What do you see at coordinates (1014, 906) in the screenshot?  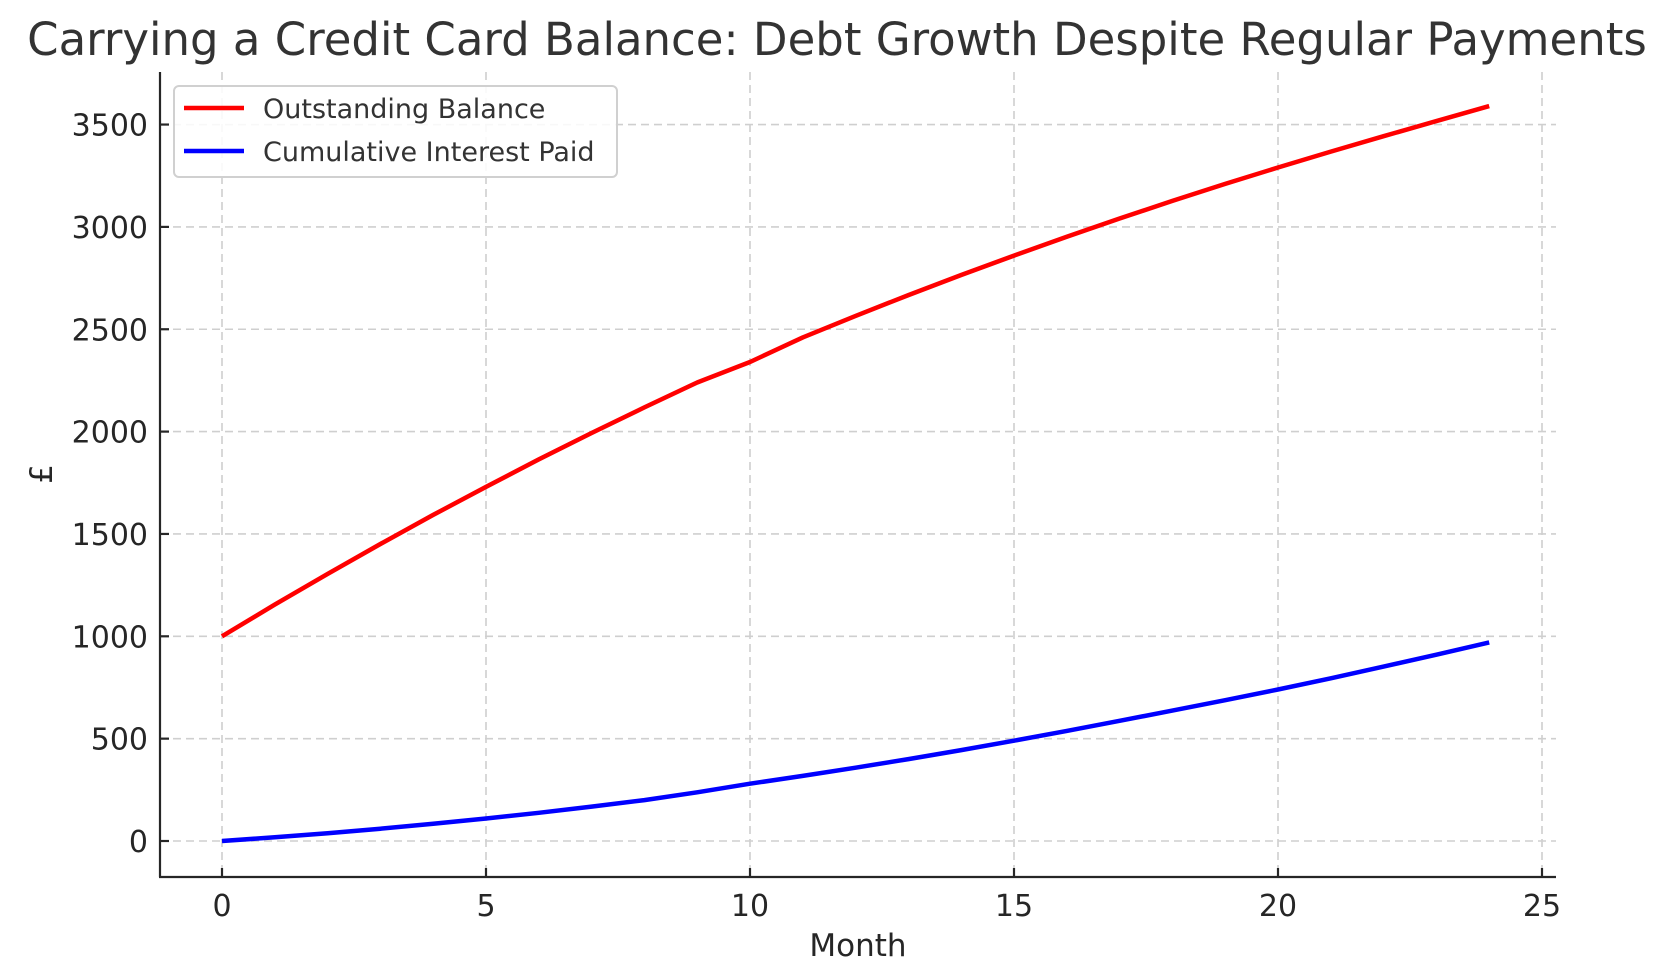 I see `x-tick-label: 15` at bounding box center [1014, 906].